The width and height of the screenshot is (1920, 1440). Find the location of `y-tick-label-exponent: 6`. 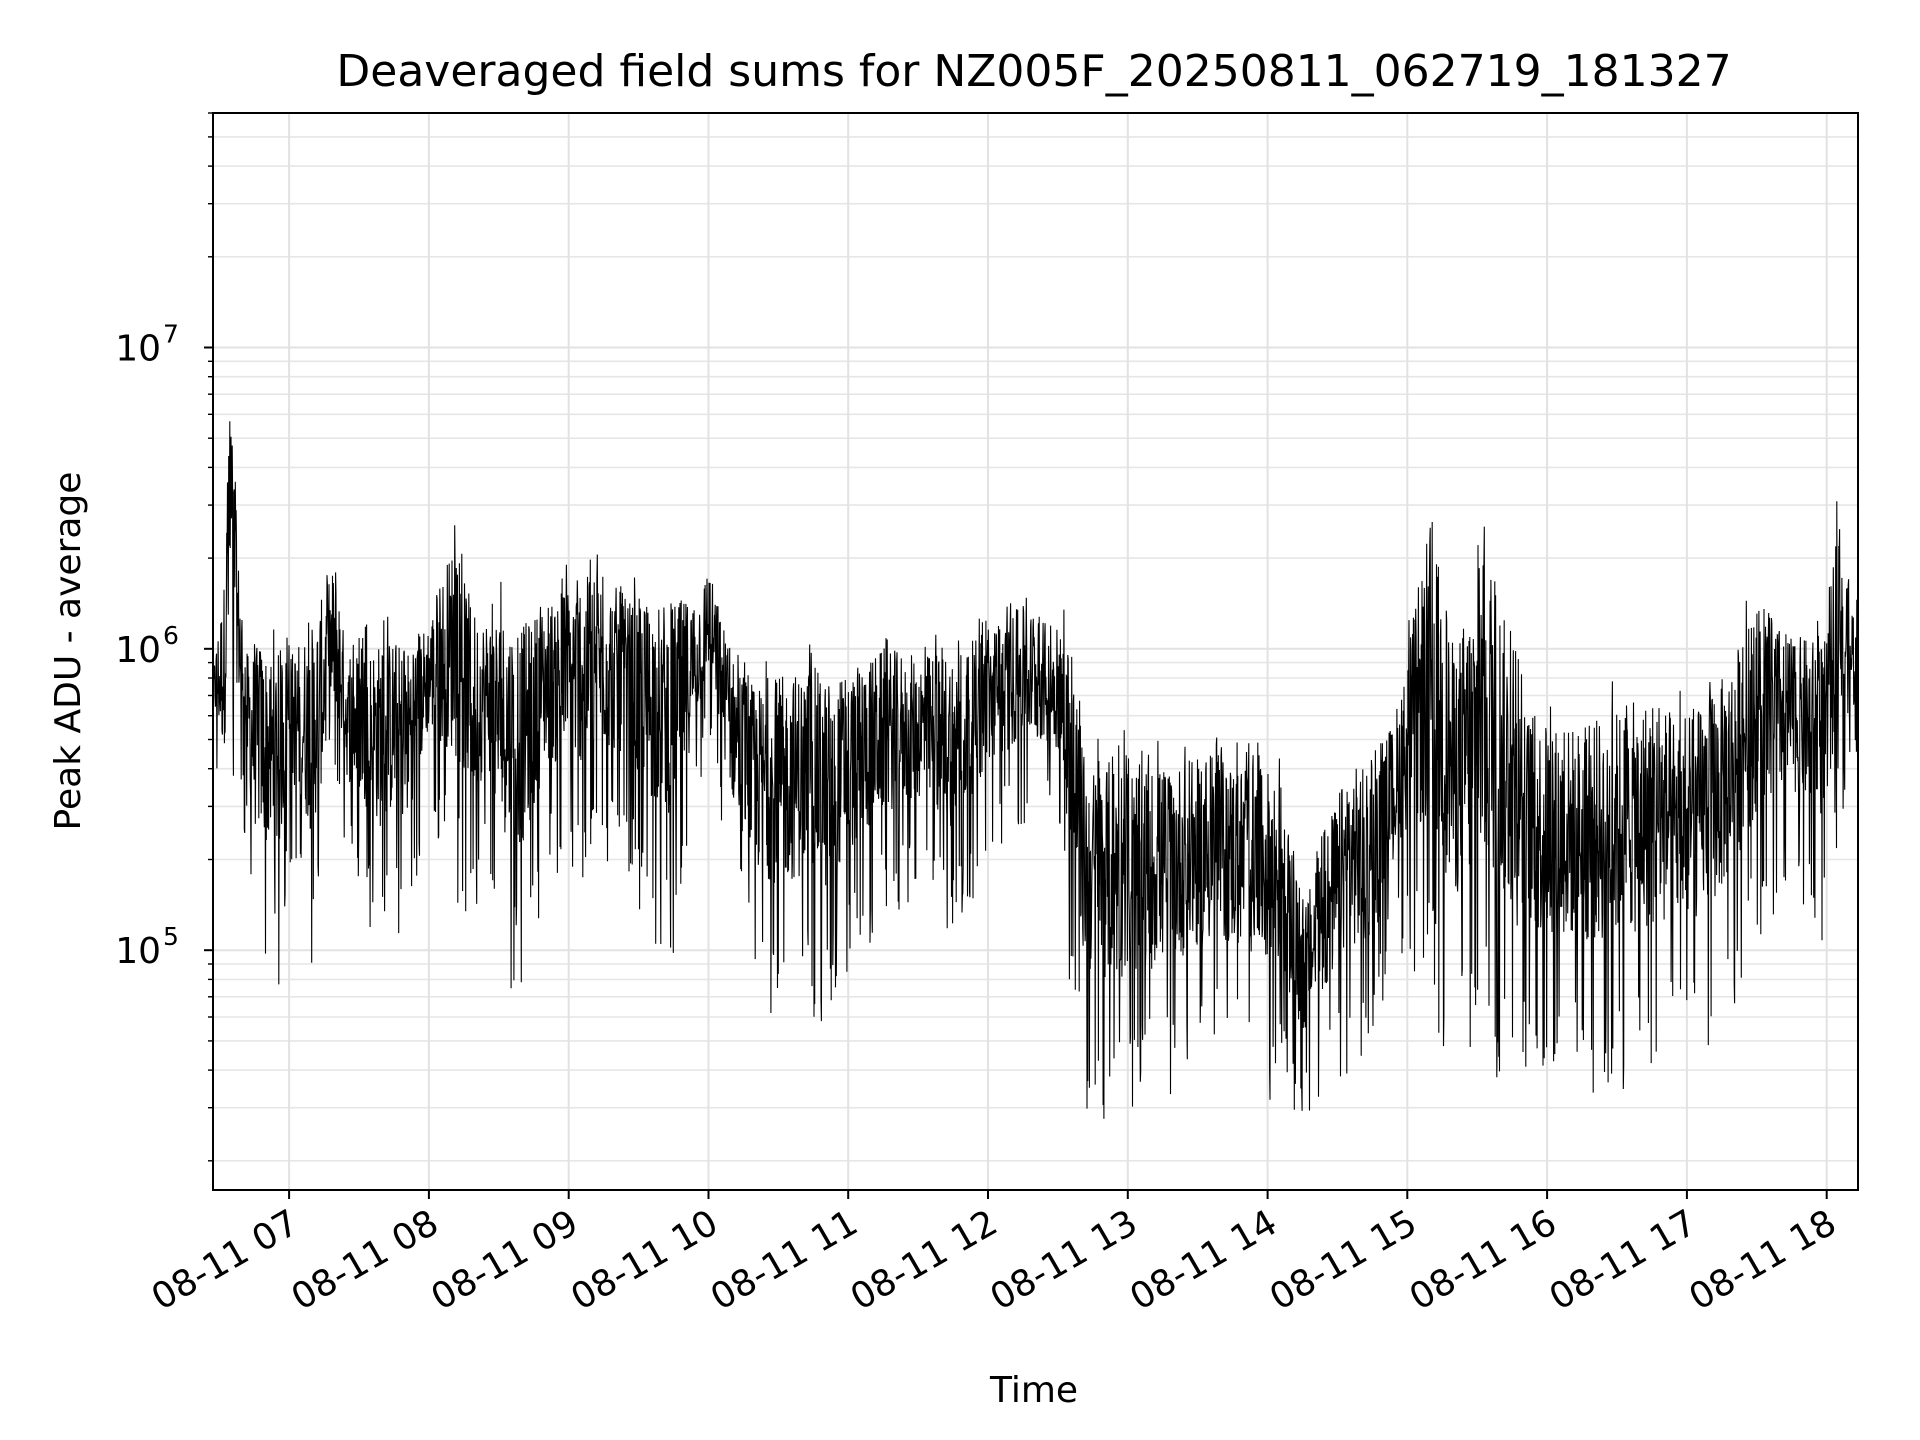

y-tick-label-exponent: 6 is located at coordinates (171, 635).